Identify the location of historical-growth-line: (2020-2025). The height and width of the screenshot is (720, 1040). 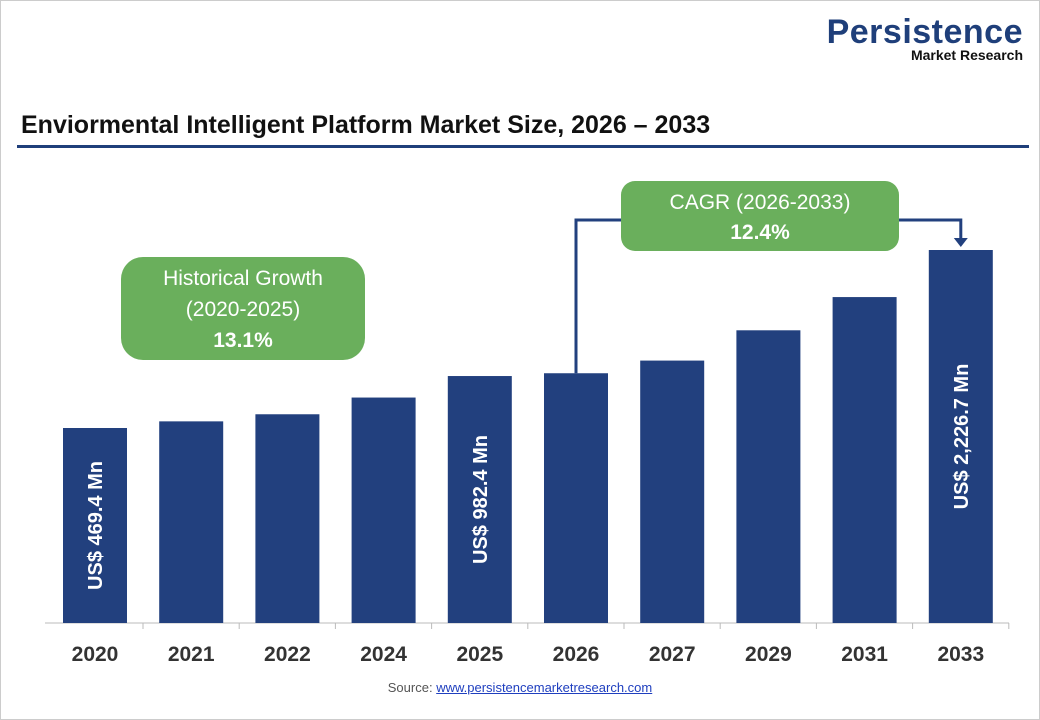
(243, 309).